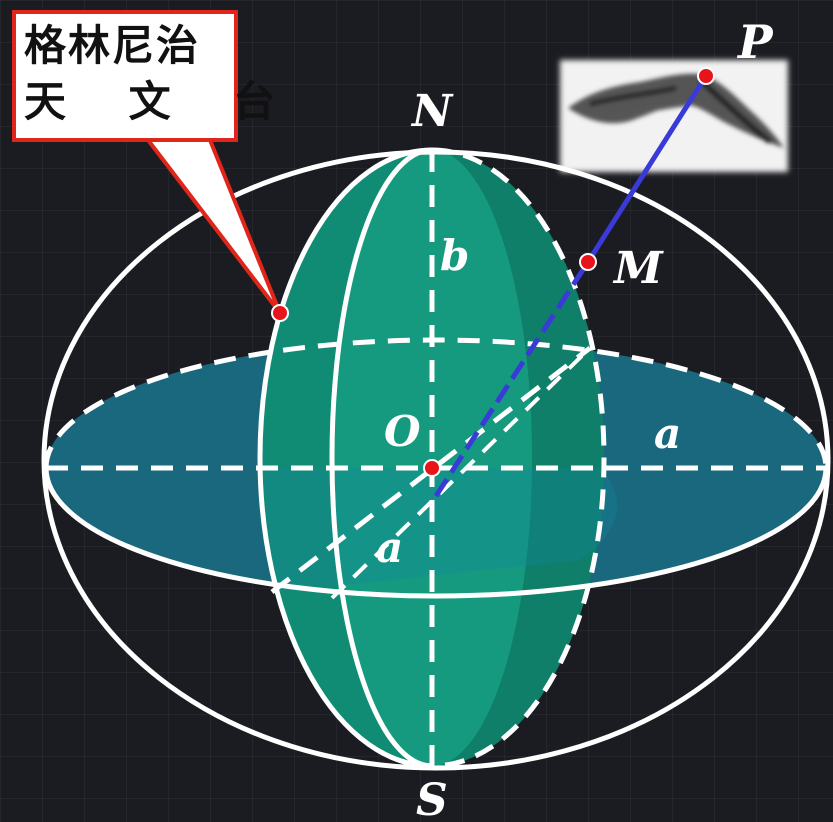 The width and height of the screenshot is (833, 822). Describe the element at coordinates (667, 433) in the screenshot. I see `label-semi-axis-a-horizontal: a` at that location.